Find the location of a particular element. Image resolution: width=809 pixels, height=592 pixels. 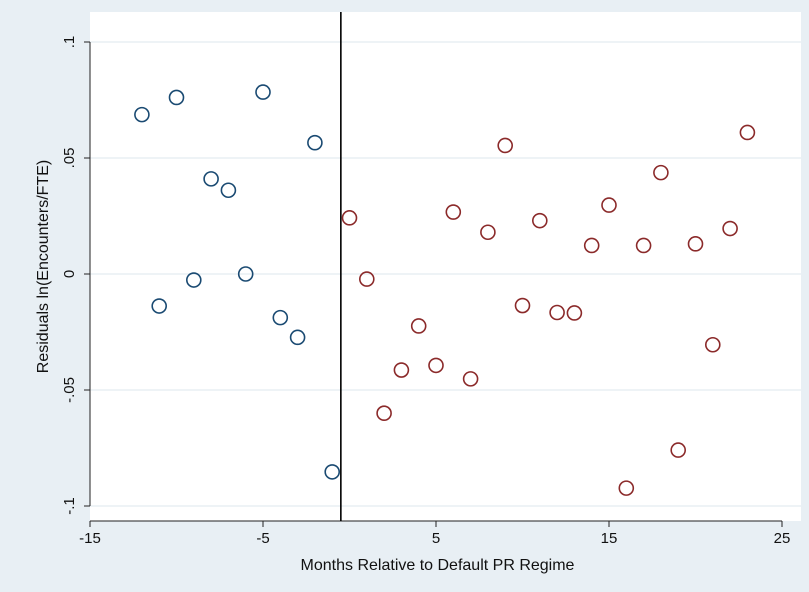

y-tick-label: .05 is located at coordinates (69, 158).